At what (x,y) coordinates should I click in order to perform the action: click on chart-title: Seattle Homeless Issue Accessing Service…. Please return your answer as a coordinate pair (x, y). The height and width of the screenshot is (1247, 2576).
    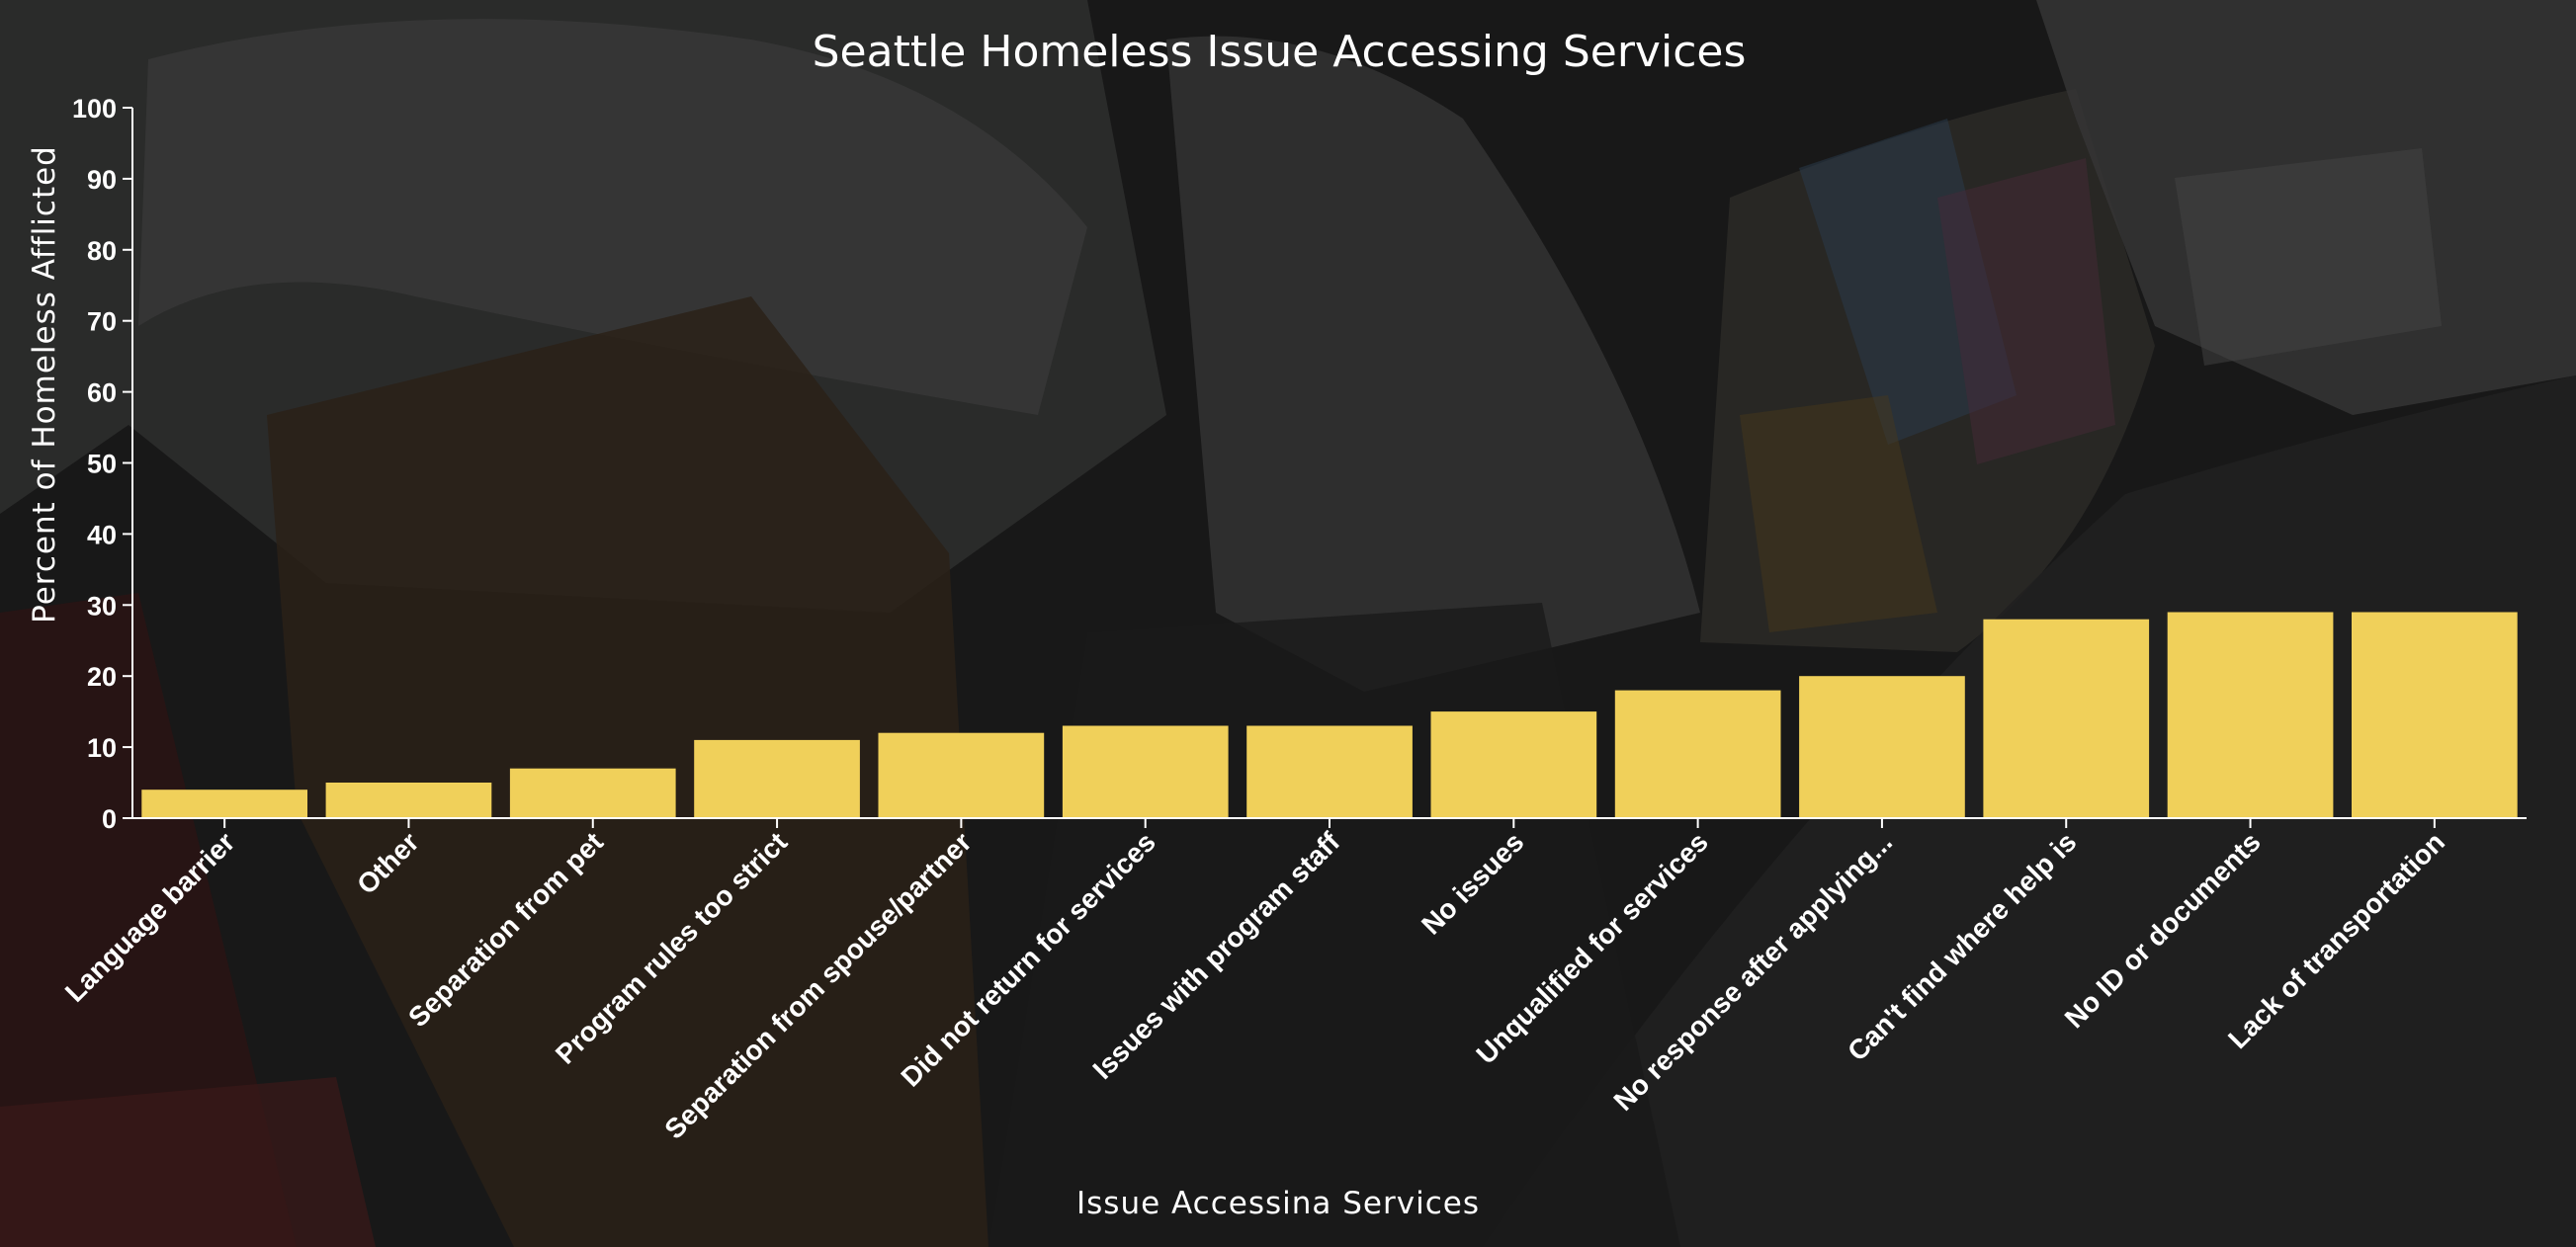
    Looking at the image, I should click on (1280, 52).